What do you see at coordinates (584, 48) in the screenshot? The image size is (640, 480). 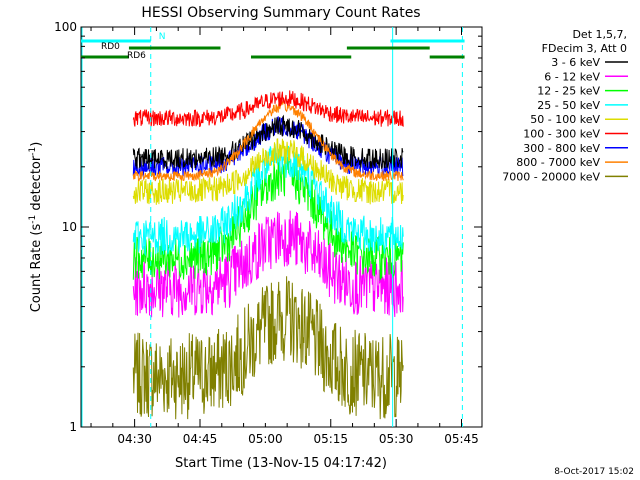 I see `legend-header-line2: FDecim 3, Att 0` at bounding box center [584, 48].